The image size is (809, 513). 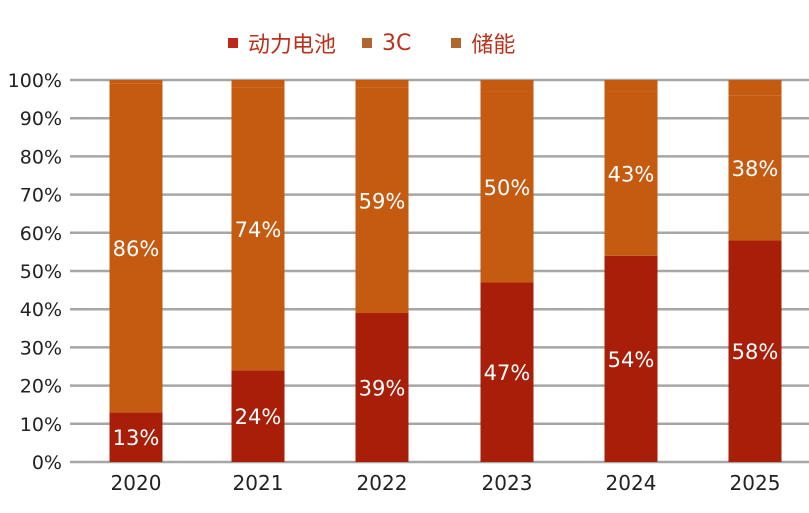 I want to click on x-tick-label: 2025, so click(x=755, y=483).